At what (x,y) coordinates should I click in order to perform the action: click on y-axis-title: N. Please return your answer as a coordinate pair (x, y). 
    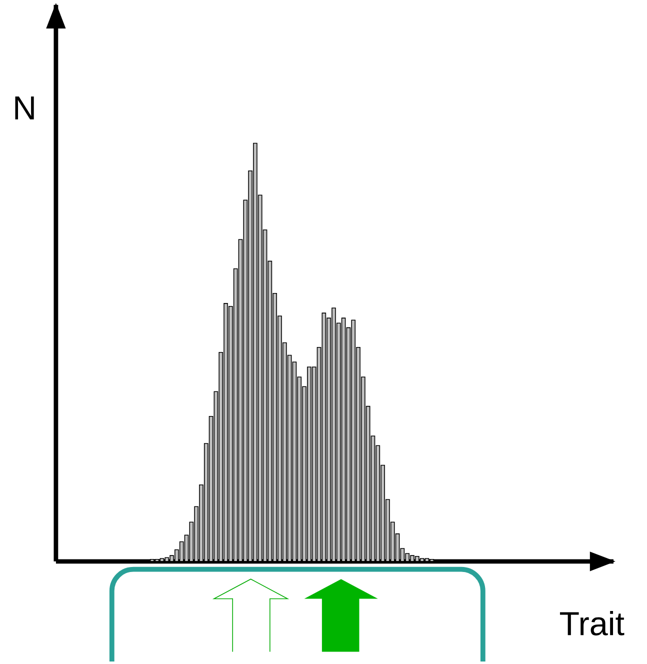
    Looking at the image, I should click on (24, 108).